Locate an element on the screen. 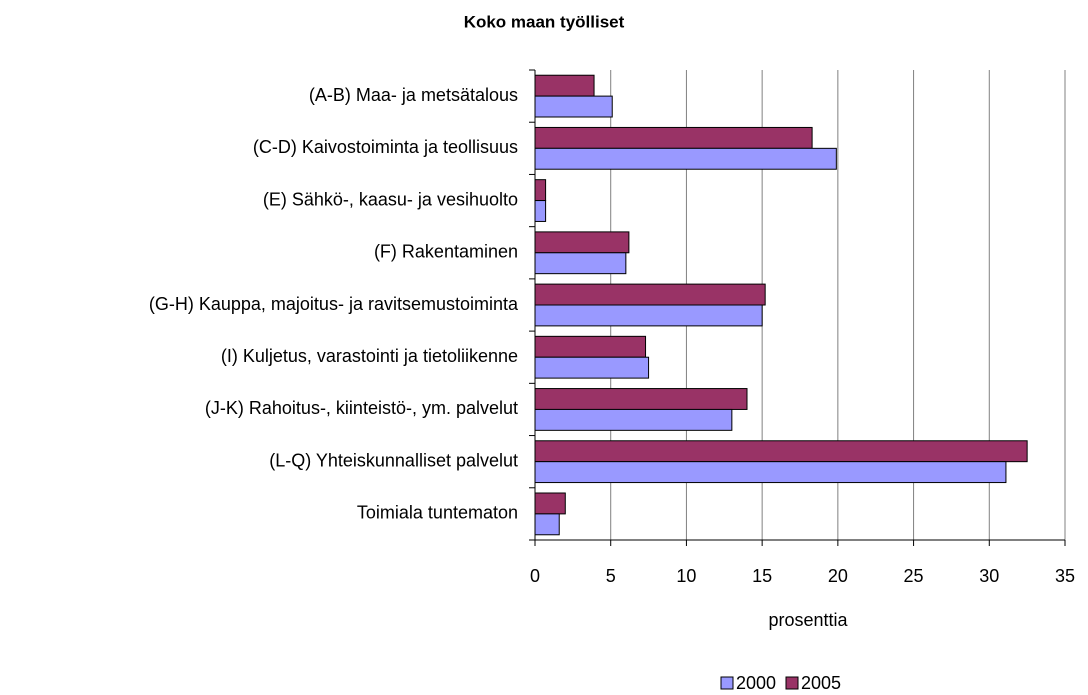 The width and height of the screenshot is (1088, 695). y-tick-label: (A-B) Maa- ja metsätalous is located at coordinates (413, 95).